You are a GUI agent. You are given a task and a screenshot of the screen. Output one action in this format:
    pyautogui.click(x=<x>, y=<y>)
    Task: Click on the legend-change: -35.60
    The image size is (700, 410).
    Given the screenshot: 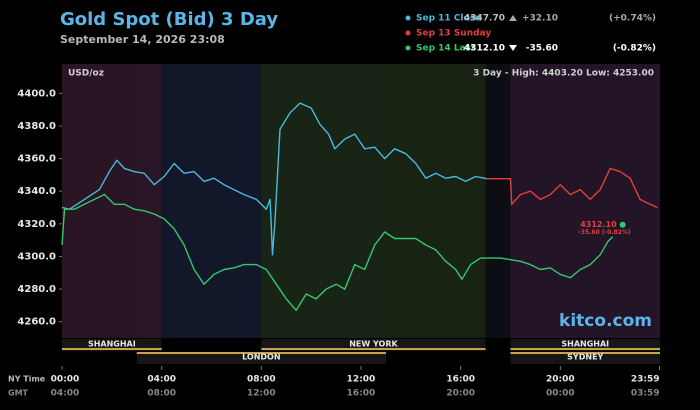 What is the action you would take?
    pyautogui.click(x=542, y=49)
    